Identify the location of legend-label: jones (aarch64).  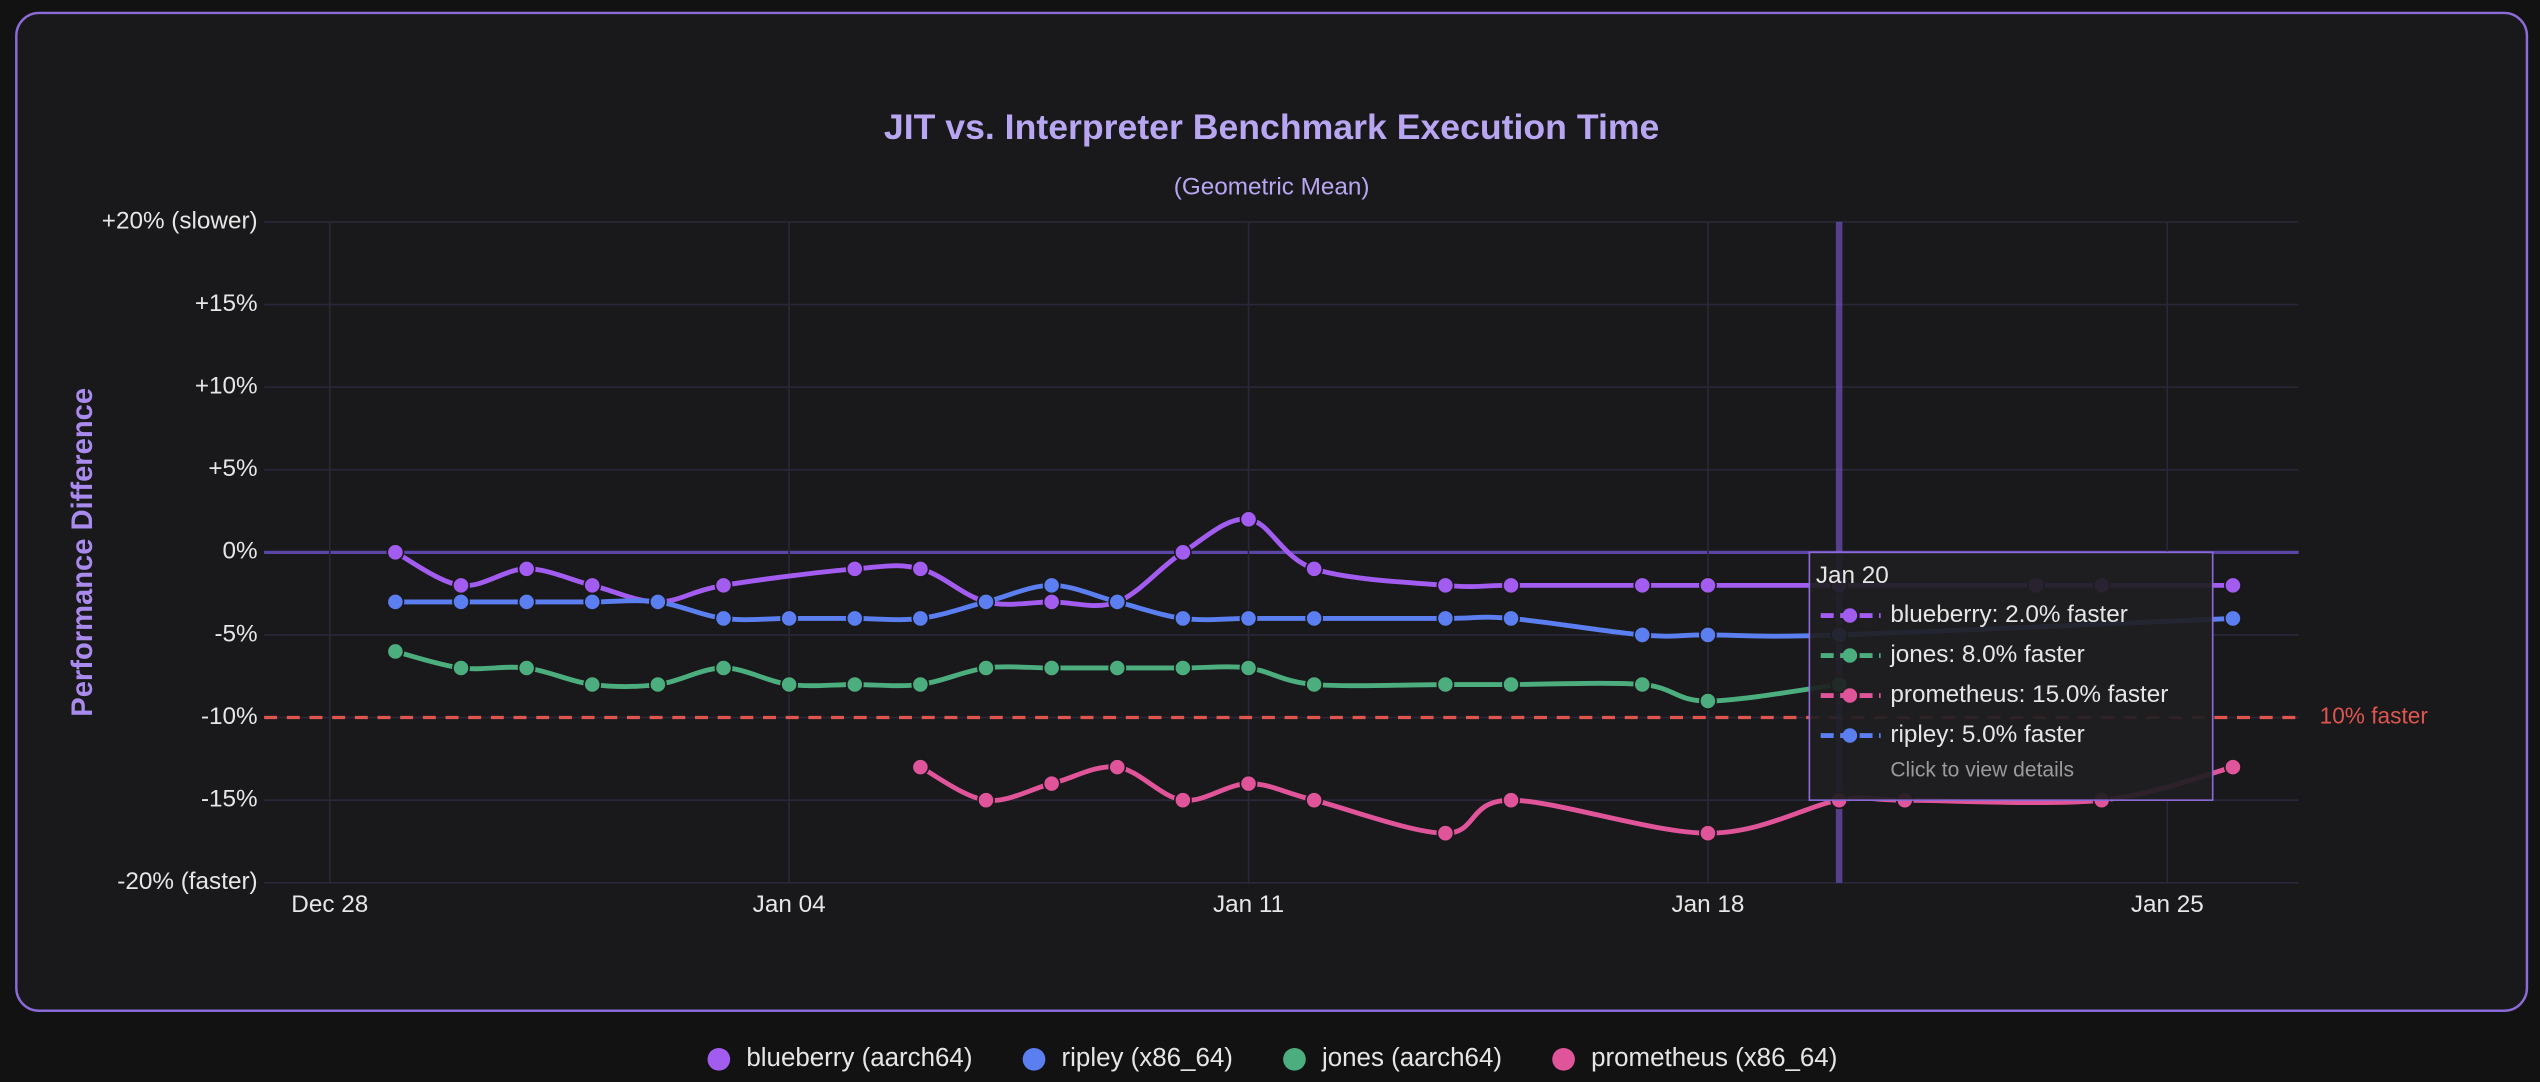
(1411, 1058).